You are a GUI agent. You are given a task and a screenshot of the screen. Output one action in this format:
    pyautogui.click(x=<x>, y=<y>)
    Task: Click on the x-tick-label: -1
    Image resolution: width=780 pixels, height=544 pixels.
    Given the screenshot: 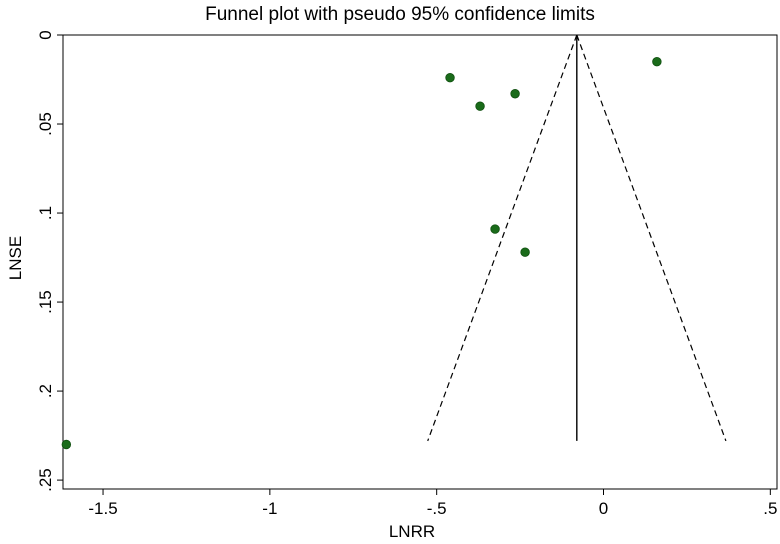 What is the action you would take?
    pyautogui.click(x=269, y=508)
    